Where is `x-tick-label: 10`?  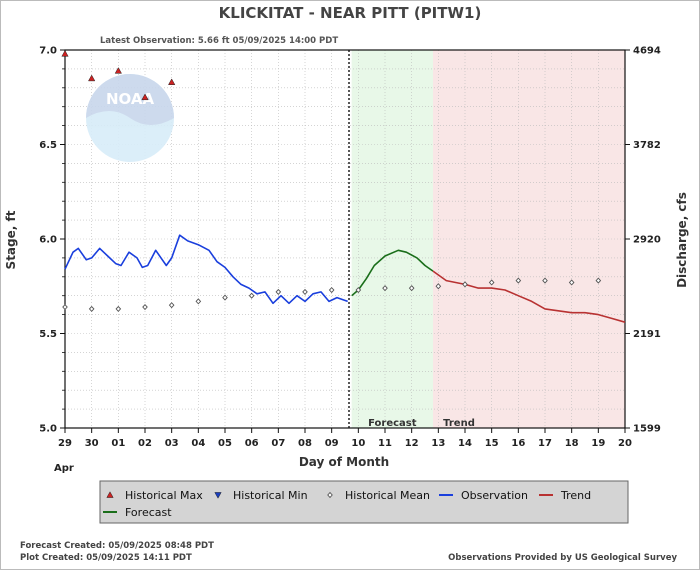
x-tick-label: 10 is located at coordinates (358, 443).